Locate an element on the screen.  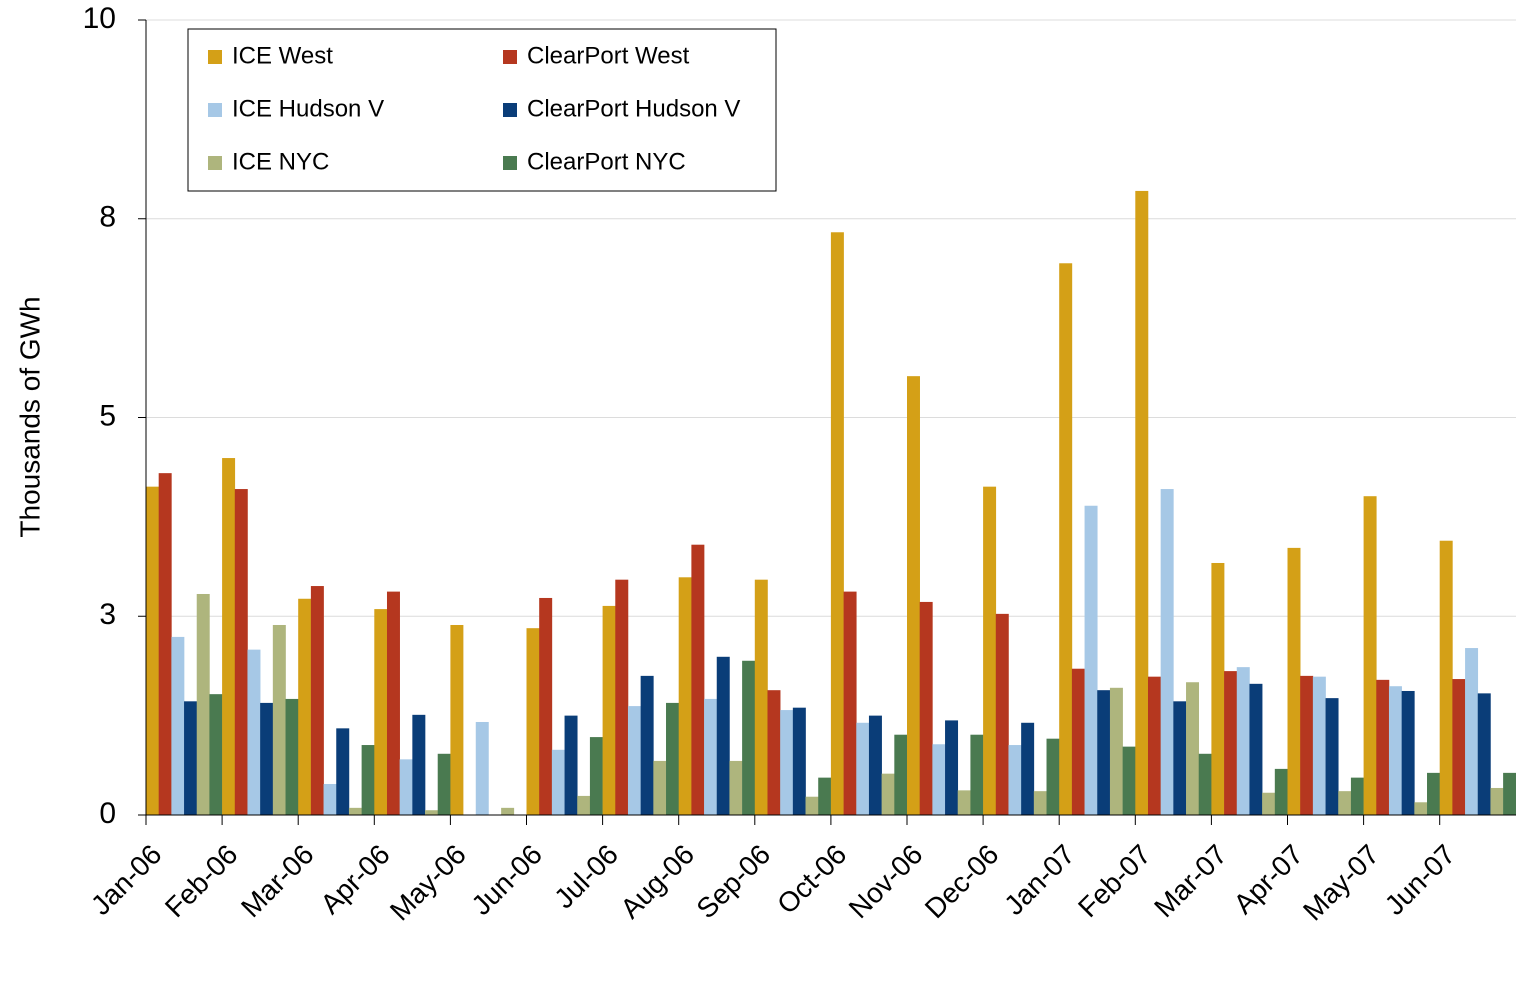
x-tick-label: Mar-07 is located at coordinates (1190, 881).